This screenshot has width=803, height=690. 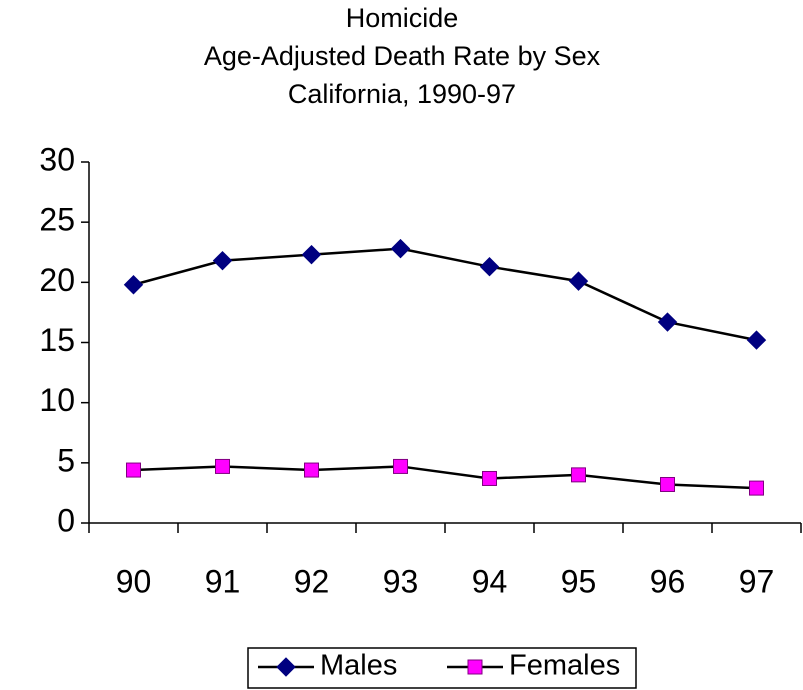 I want to click on legend-label: Males, so click(x=358, y=666).